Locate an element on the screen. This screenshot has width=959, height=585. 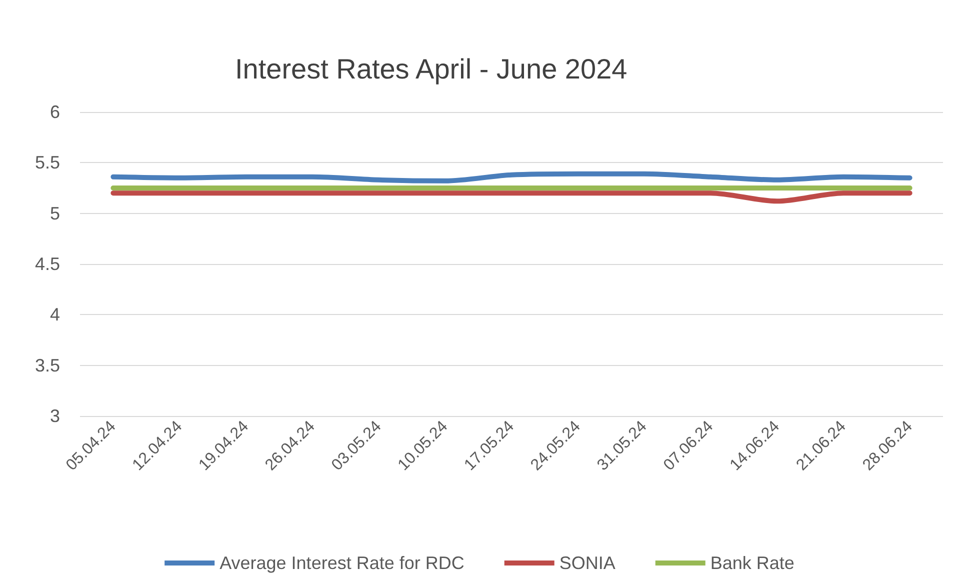
y-tick-label: 6 is located at coordinates (55, 112).